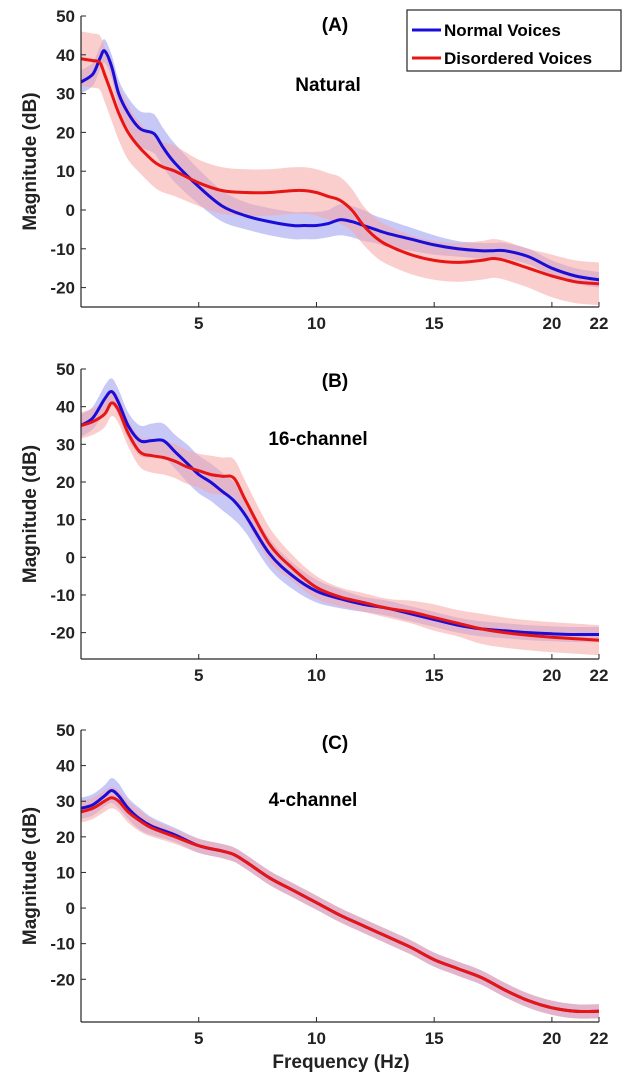 Image resolution: width=624 pixels, height=1080 pixels. Describe the element at coordinates (313, 800) in the screenshot. I see `panel-subtitle: 4-channel` at that location.